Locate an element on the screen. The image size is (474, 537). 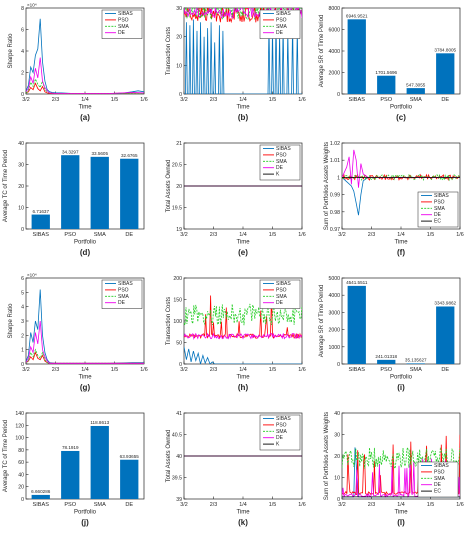
y-tick-label: 19.5 is located at coordinates (177, 209).